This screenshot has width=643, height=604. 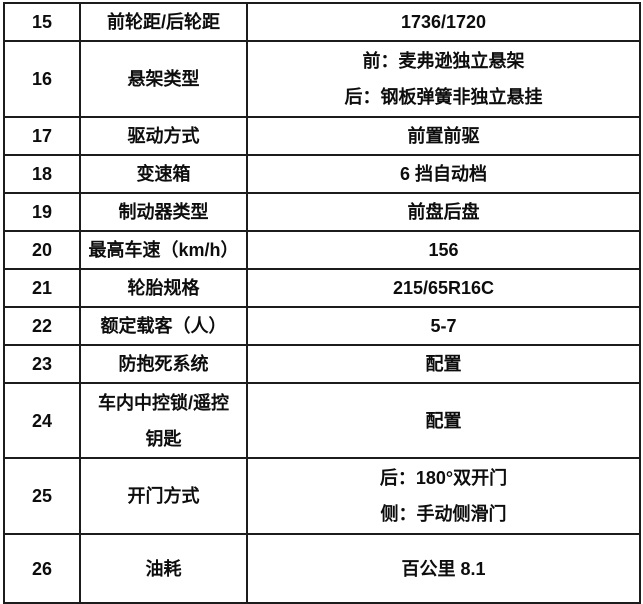 What do you see at coordinates (163, 79) in the screenshot?
I see `spec-label-cell: 悬架类型` at bounding box center [163, 79].